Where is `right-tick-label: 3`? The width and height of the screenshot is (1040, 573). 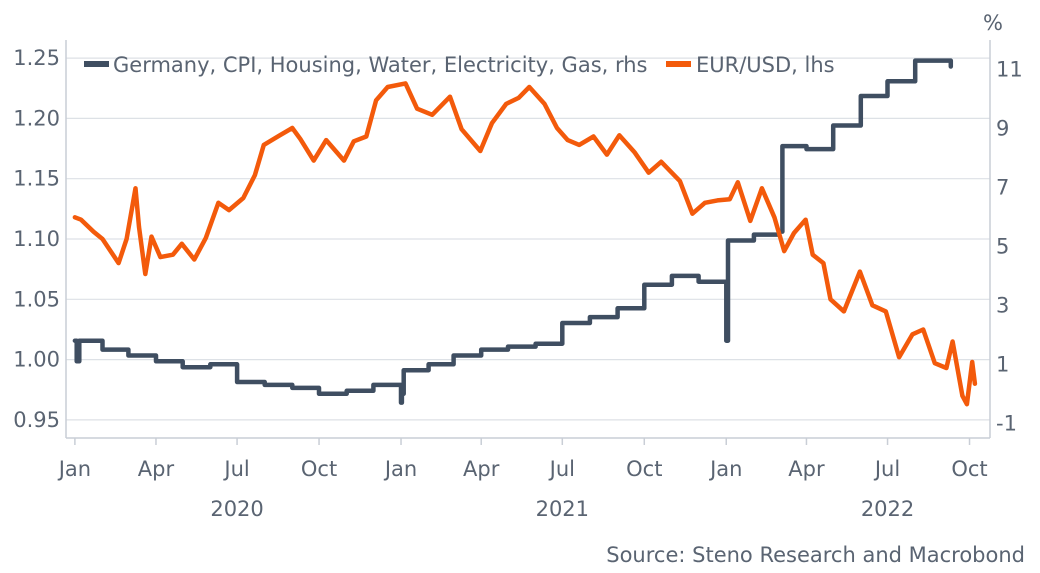 right-tick-label: 3 is located at coordinates (1002, 305).